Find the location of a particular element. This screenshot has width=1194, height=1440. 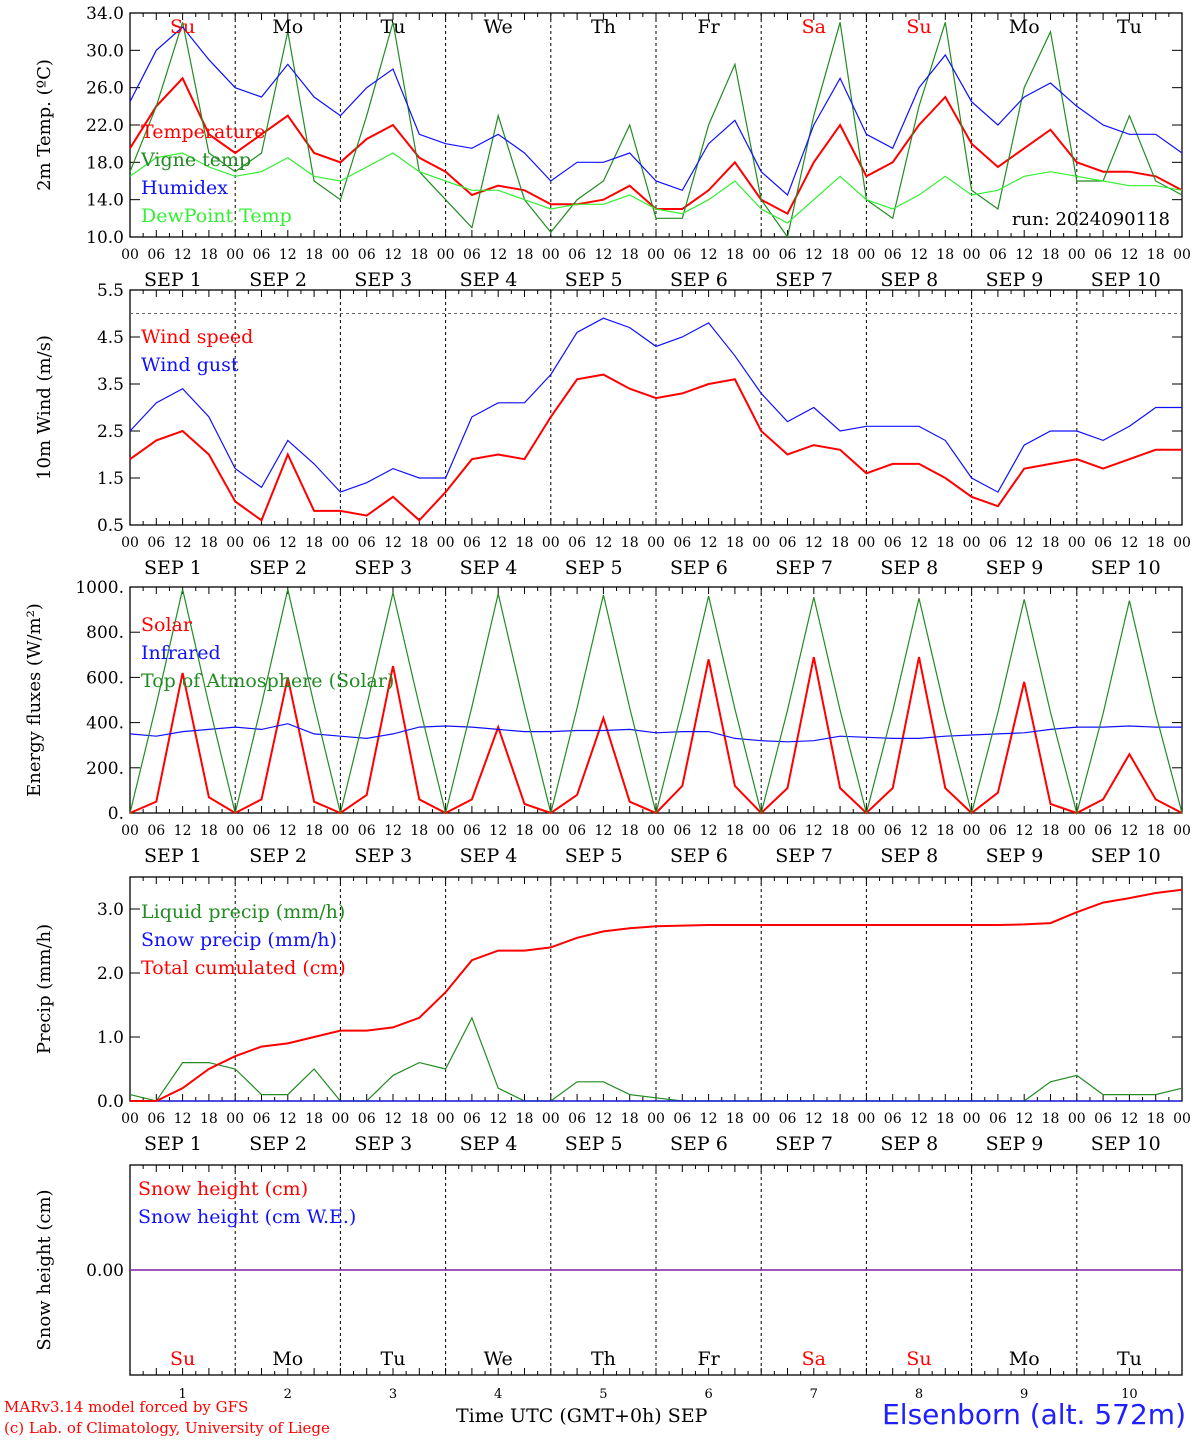

weekday-label: We is located at coordinates (498, 27).